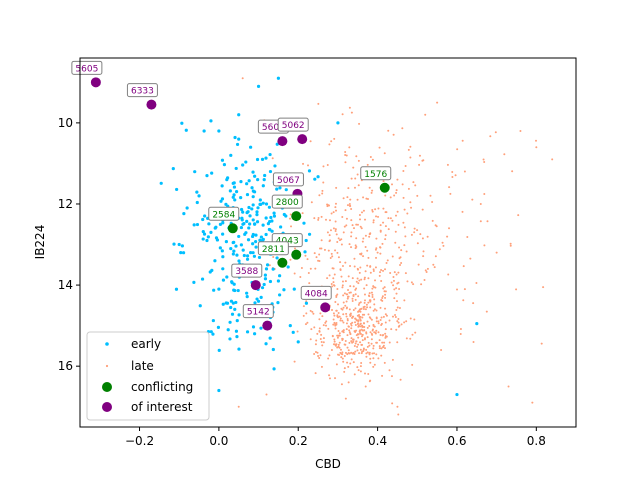 The width and height of the screenshot is (640, 480). What do you see at coordinates (218, 441) in the screenshot?
I see `x-tick-label: 0.0` at bounding box center [218, 441].